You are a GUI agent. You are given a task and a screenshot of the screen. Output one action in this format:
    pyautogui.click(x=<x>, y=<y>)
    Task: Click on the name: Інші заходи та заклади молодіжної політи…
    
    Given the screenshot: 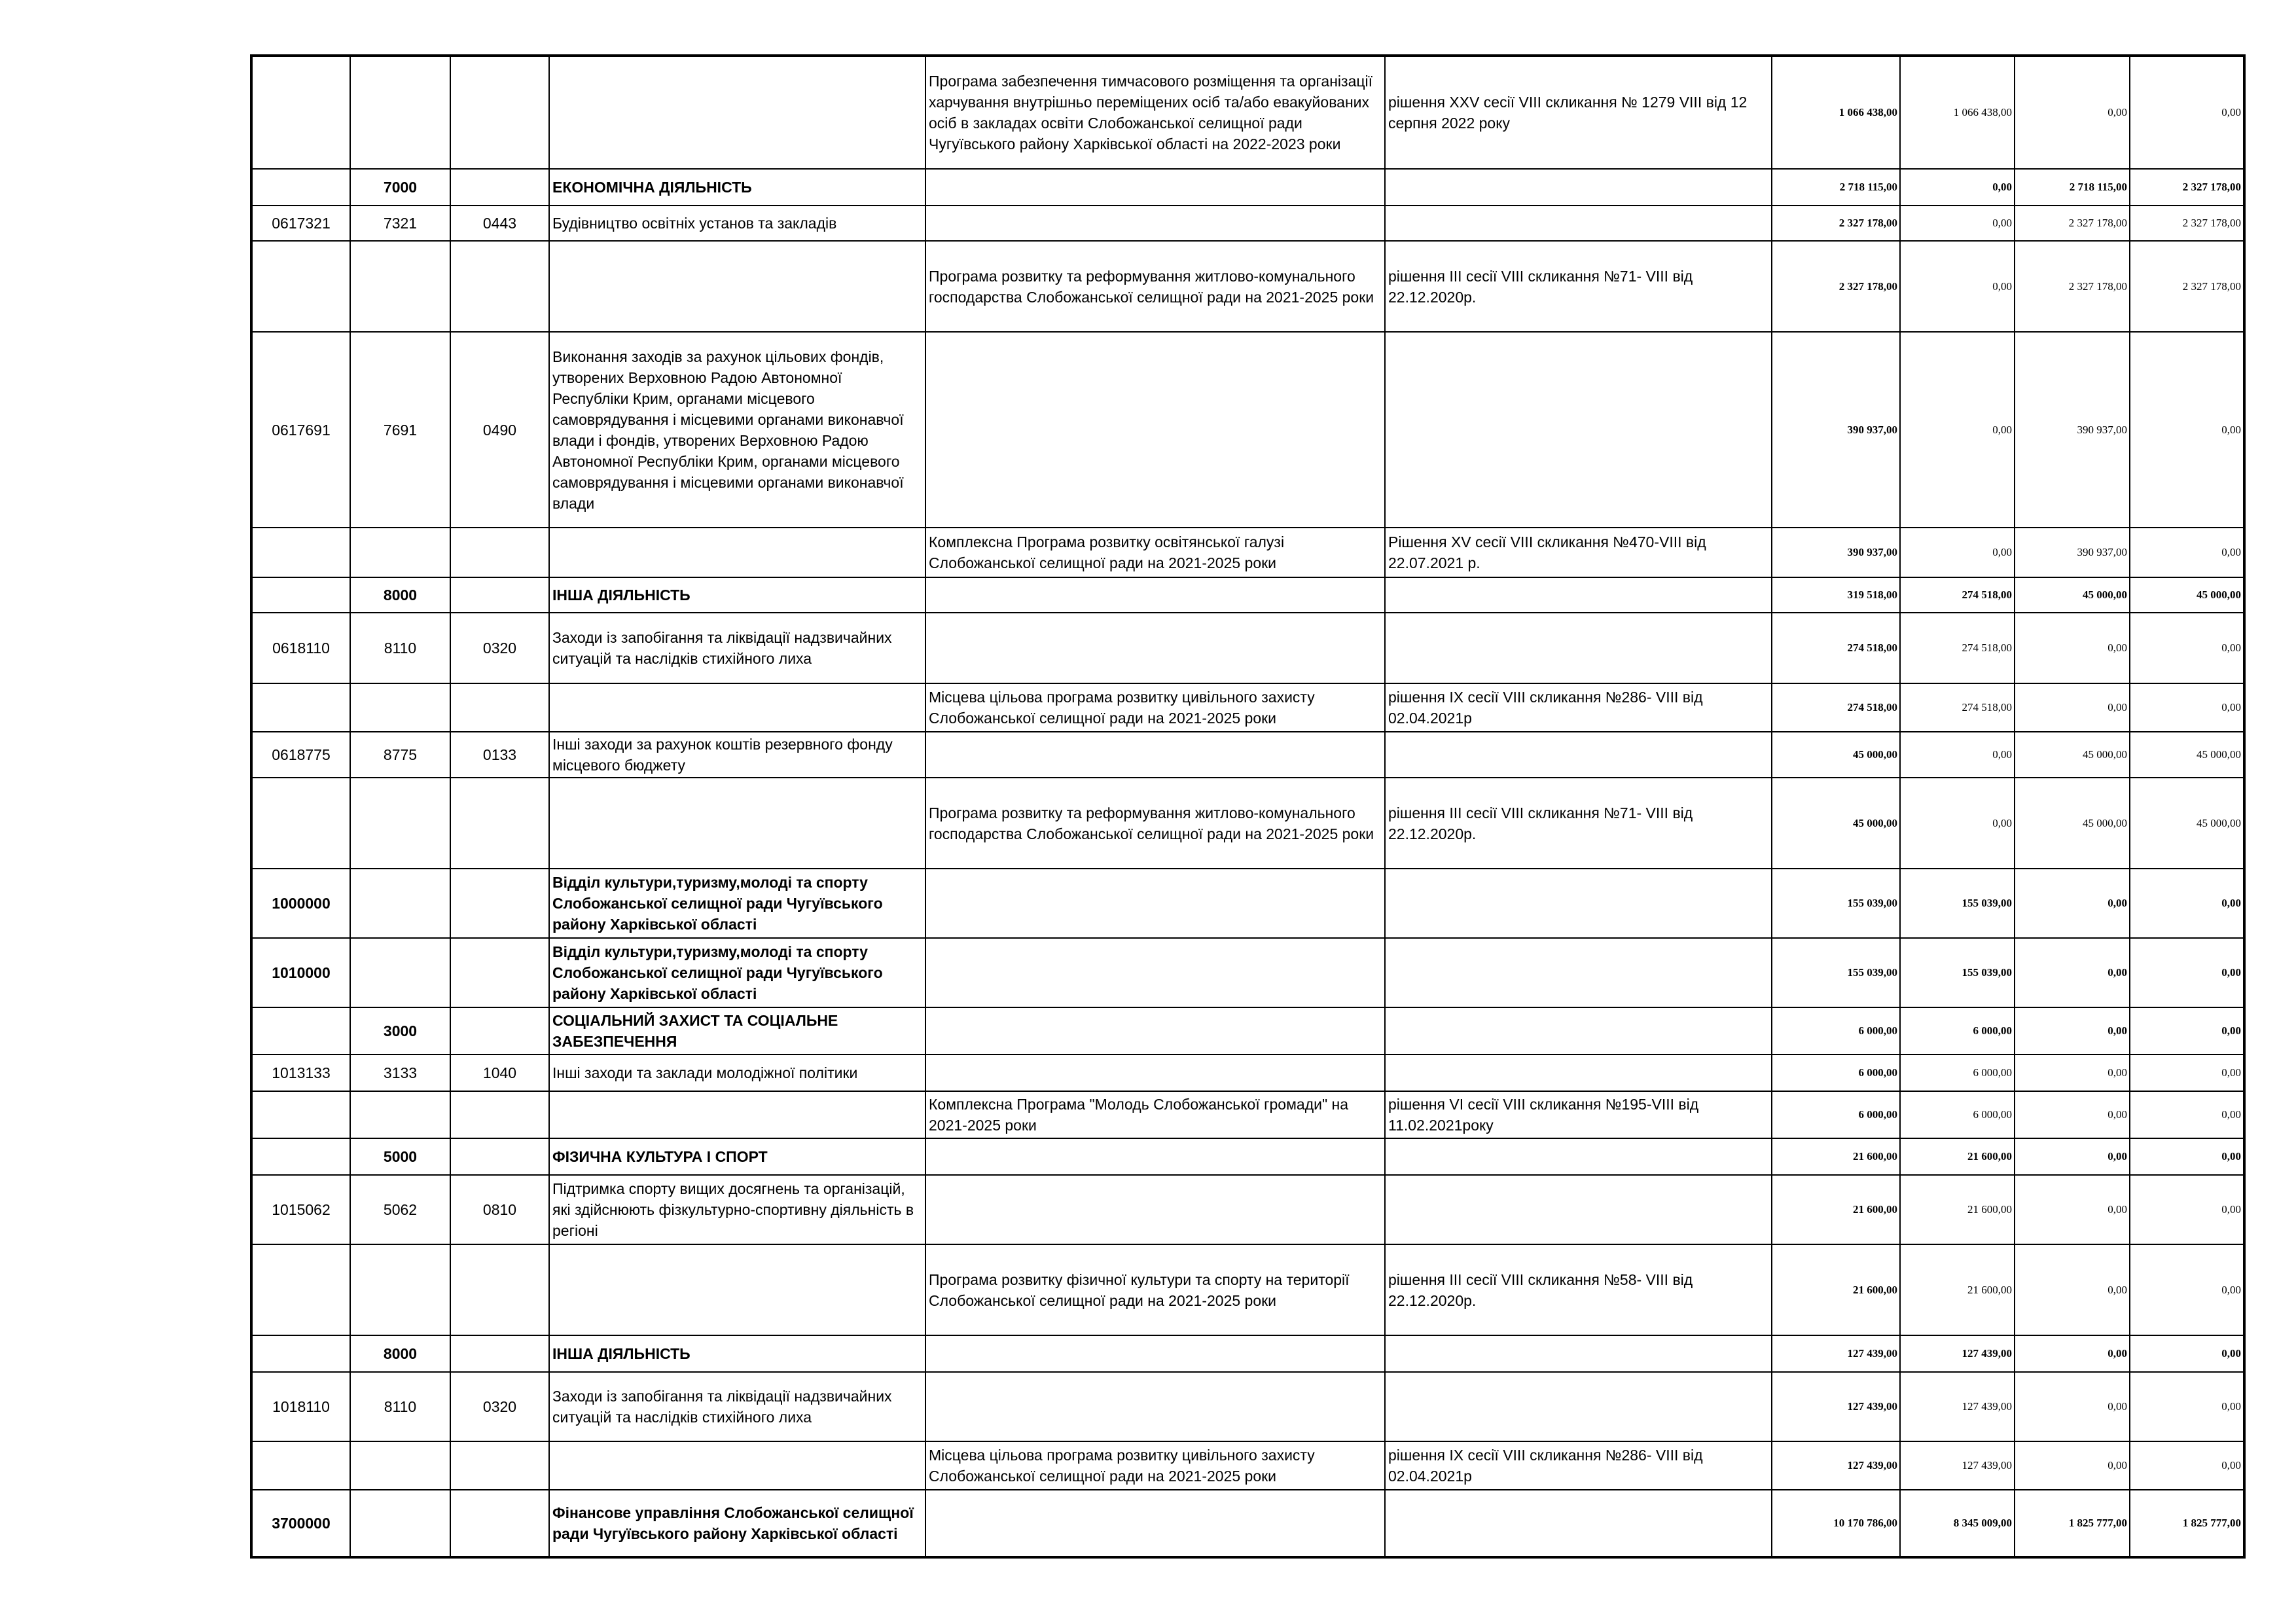 What is the action you would take?
    pyautogui.click(x=737, y=1073)
    